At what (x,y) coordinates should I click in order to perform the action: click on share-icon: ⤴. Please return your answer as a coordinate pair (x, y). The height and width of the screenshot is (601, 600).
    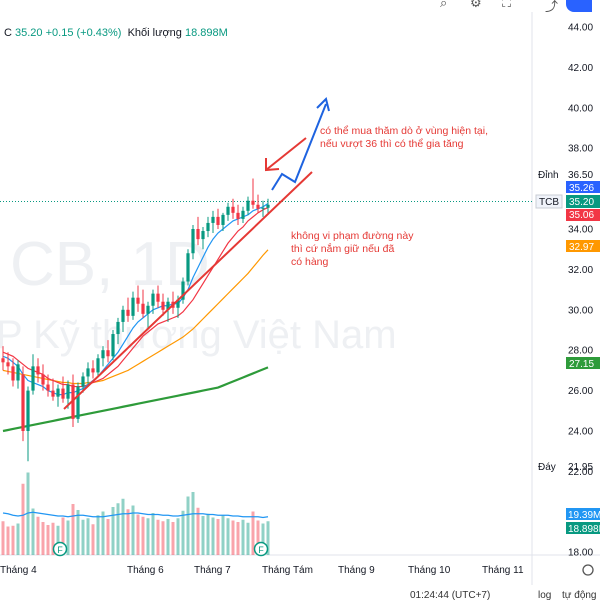
    Looking at the image, I should click on (552, 7).